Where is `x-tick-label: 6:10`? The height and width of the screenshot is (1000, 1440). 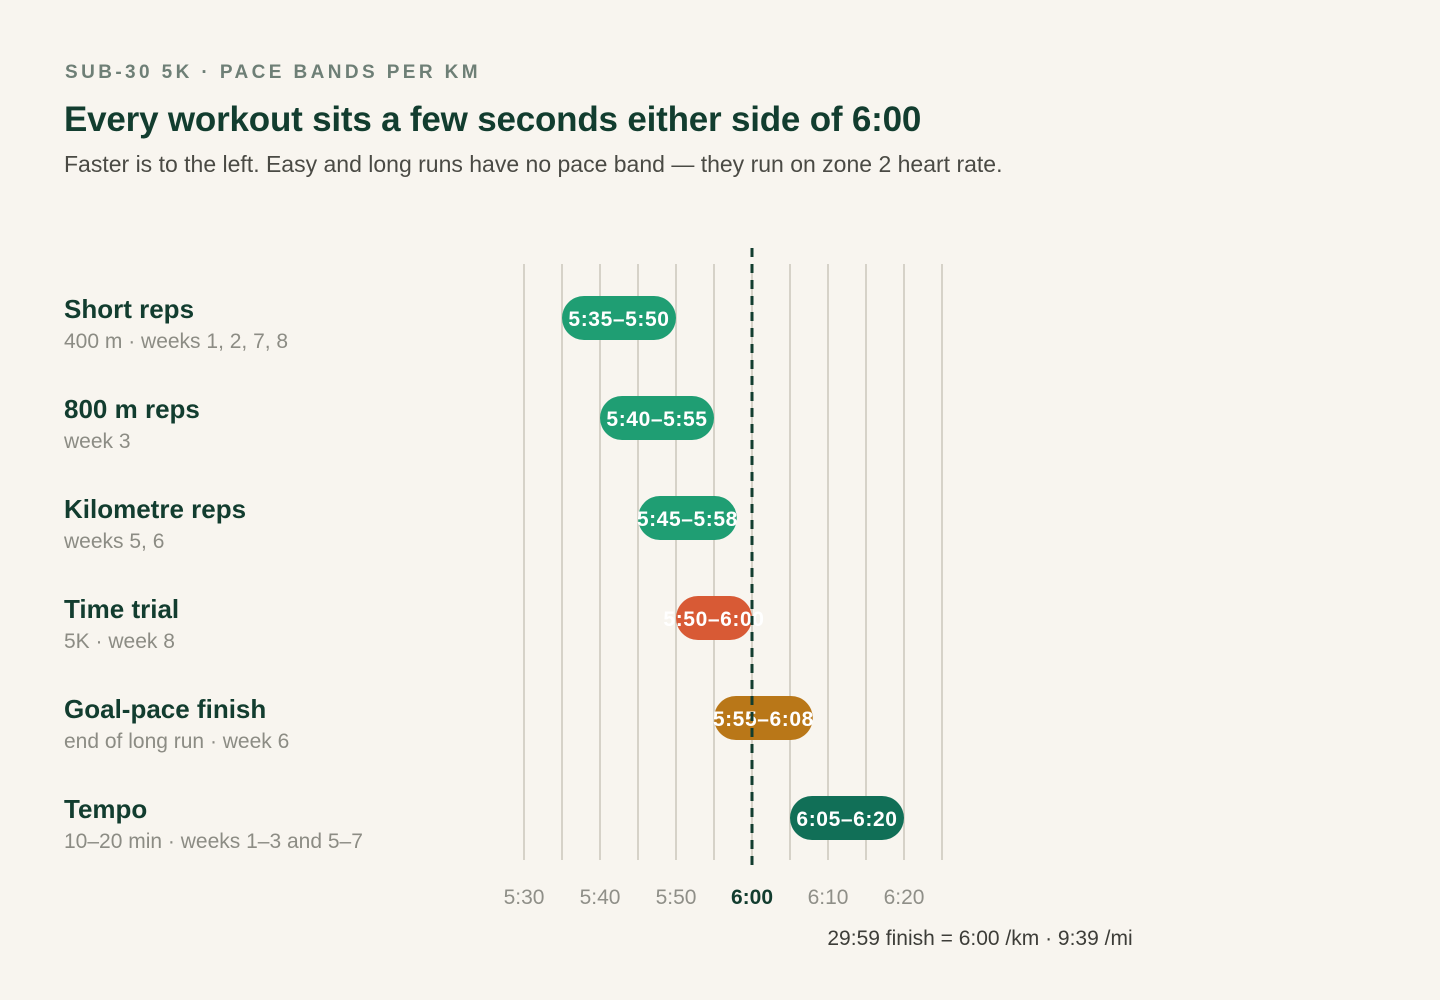 x-tick-label: 6:10 is located at coordinates (828, 897).